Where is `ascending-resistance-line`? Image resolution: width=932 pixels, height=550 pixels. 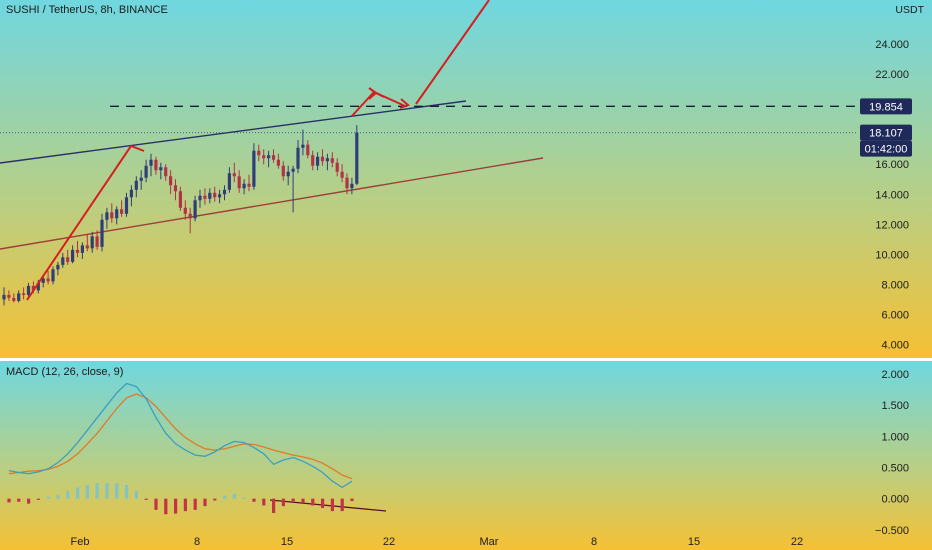
ascending-resistance-line is located at coordinates (233, 132).